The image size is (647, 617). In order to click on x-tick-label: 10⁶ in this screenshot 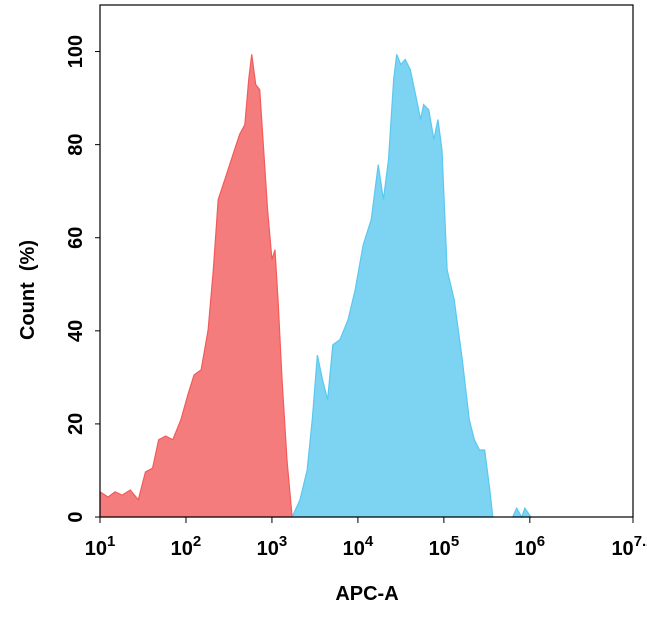, I will do `click(530, 546)`.